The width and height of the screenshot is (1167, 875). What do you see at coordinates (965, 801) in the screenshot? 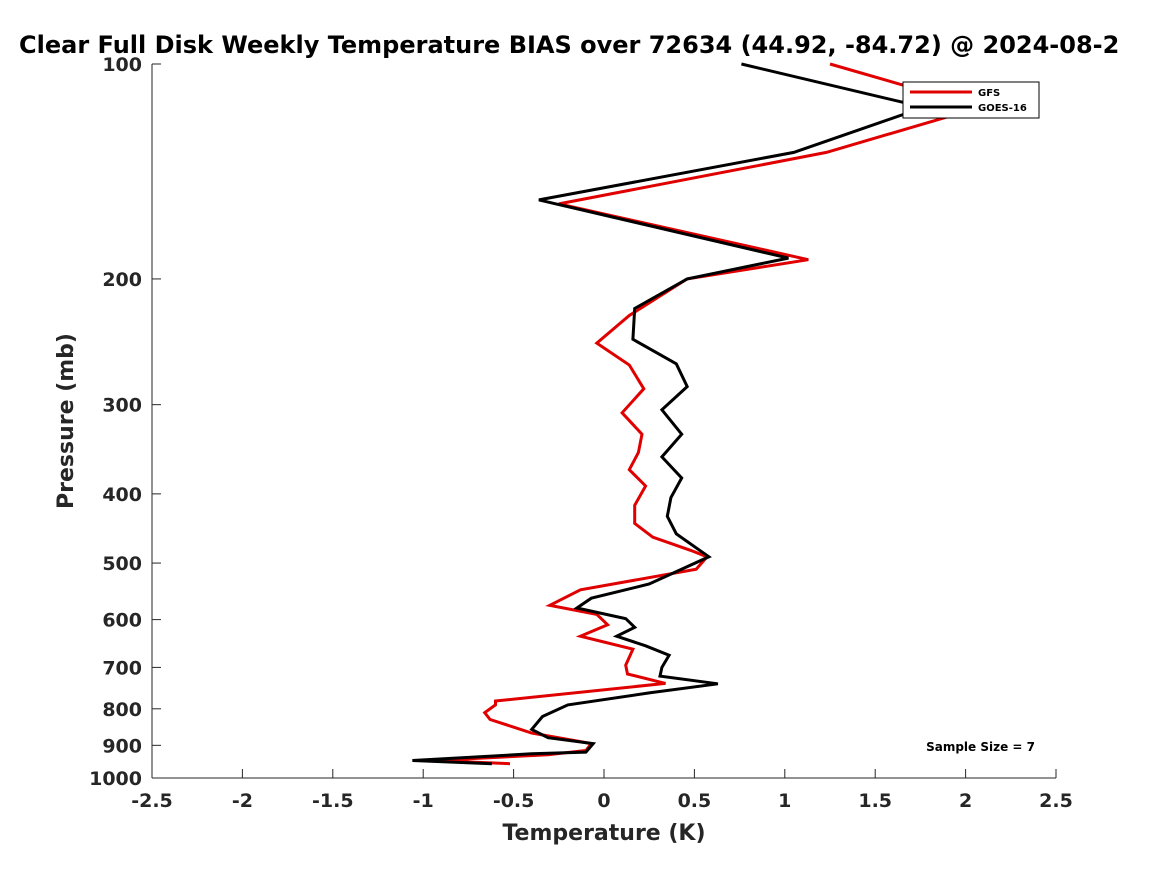
I see `x-tick-label: 2` at bounding box center [965, 801].